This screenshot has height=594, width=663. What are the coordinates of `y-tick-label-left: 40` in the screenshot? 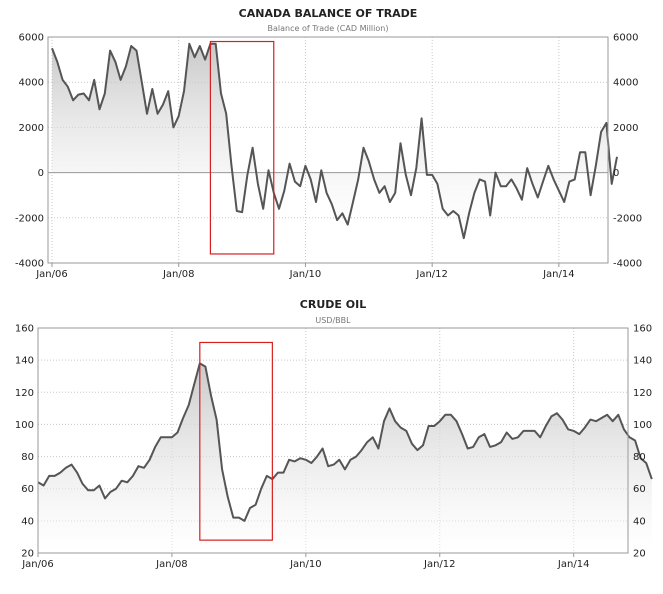 It's located at (27, 521).